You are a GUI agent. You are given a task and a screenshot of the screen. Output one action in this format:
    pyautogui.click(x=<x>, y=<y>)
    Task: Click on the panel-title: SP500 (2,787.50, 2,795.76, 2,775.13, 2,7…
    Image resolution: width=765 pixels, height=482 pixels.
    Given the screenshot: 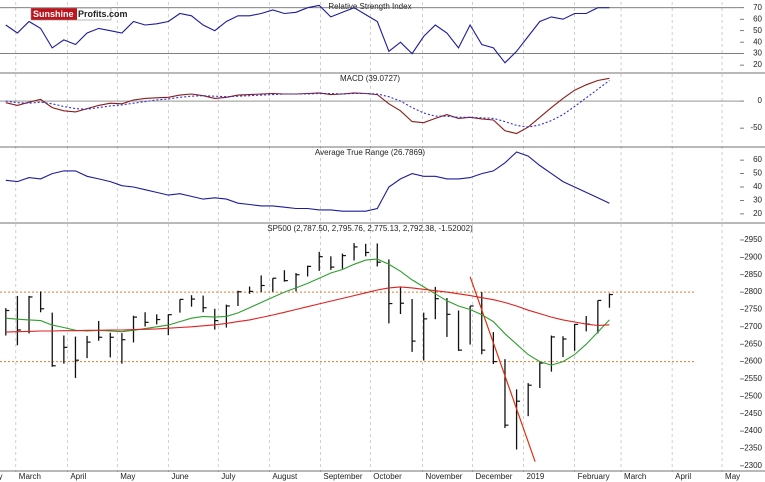 What is the action you would take?
    pyautogui.click(x=370, y=228)
    